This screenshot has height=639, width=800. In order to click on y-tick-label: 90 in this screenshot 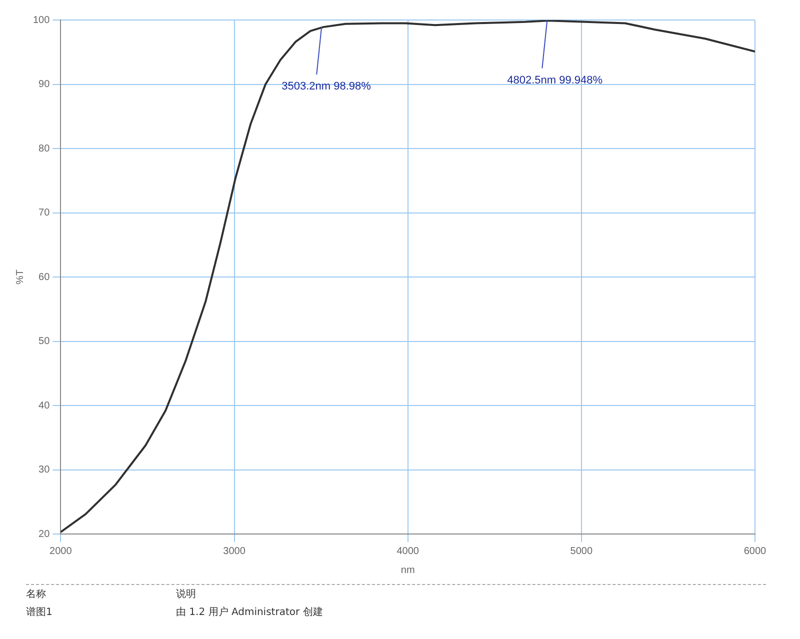, I will do `click(44, 84)`.